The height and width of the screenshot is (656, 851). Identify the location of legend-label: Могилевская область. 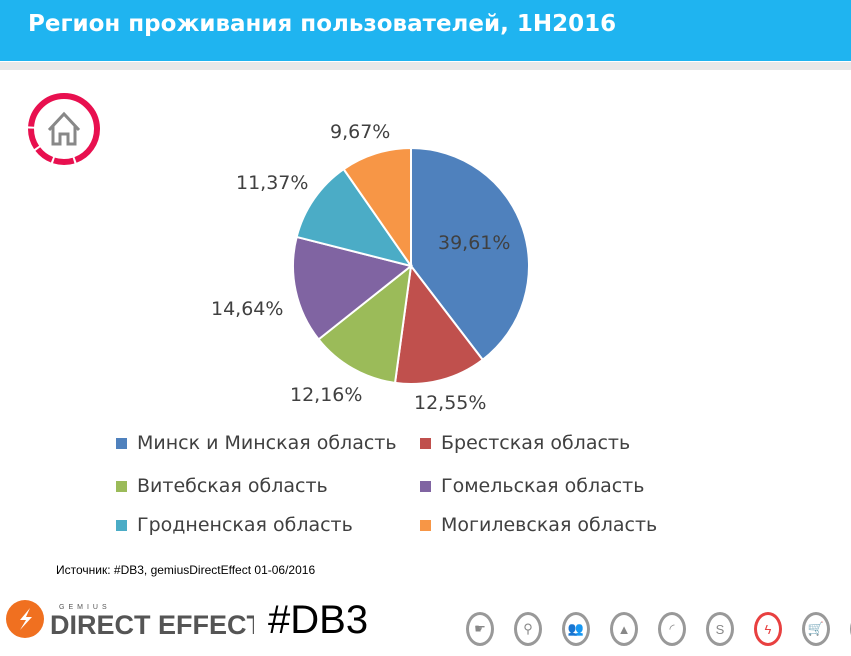
(549, 525).